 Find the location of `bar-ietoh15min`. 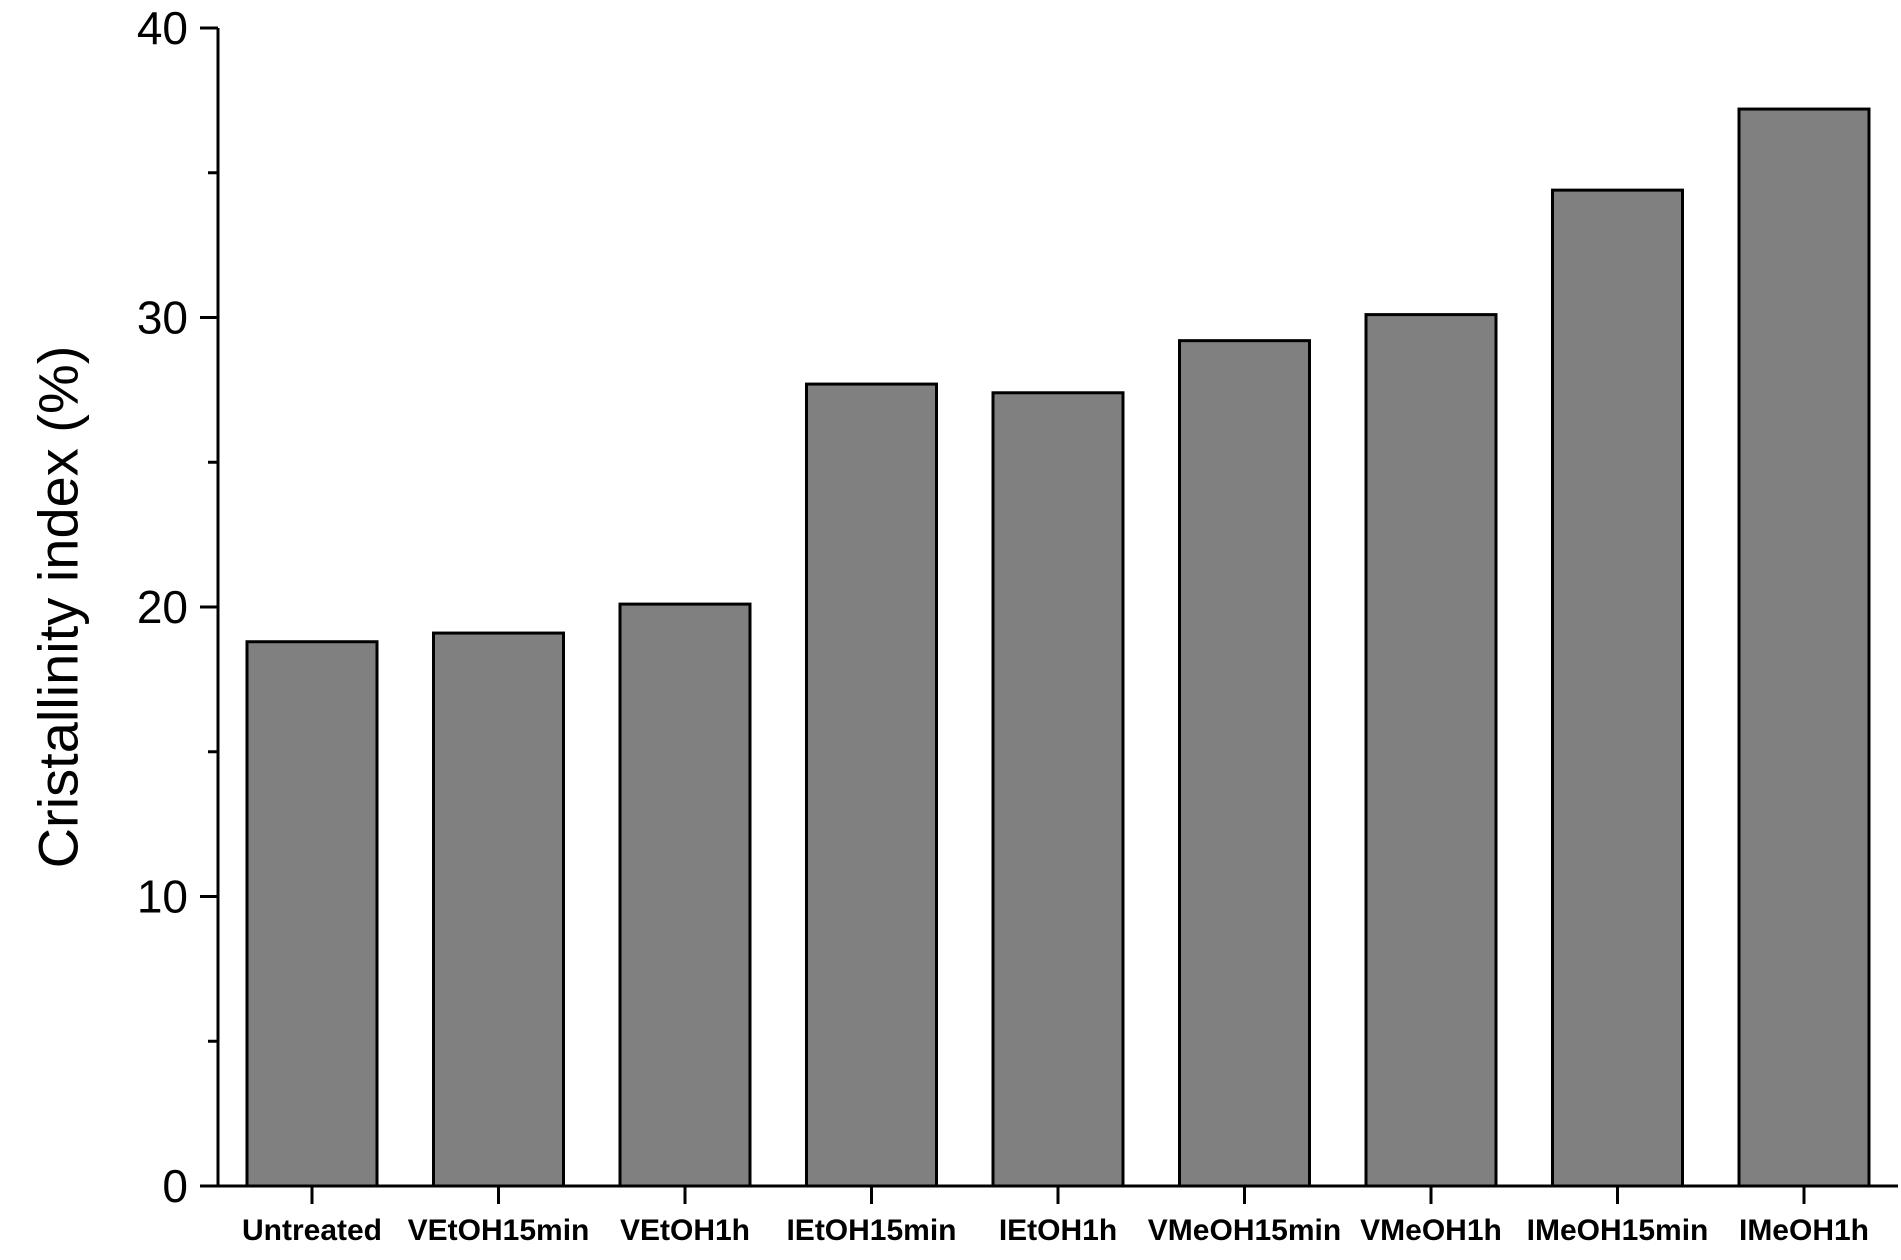

bar-ietoh15min is located at coordinates (871, 785).